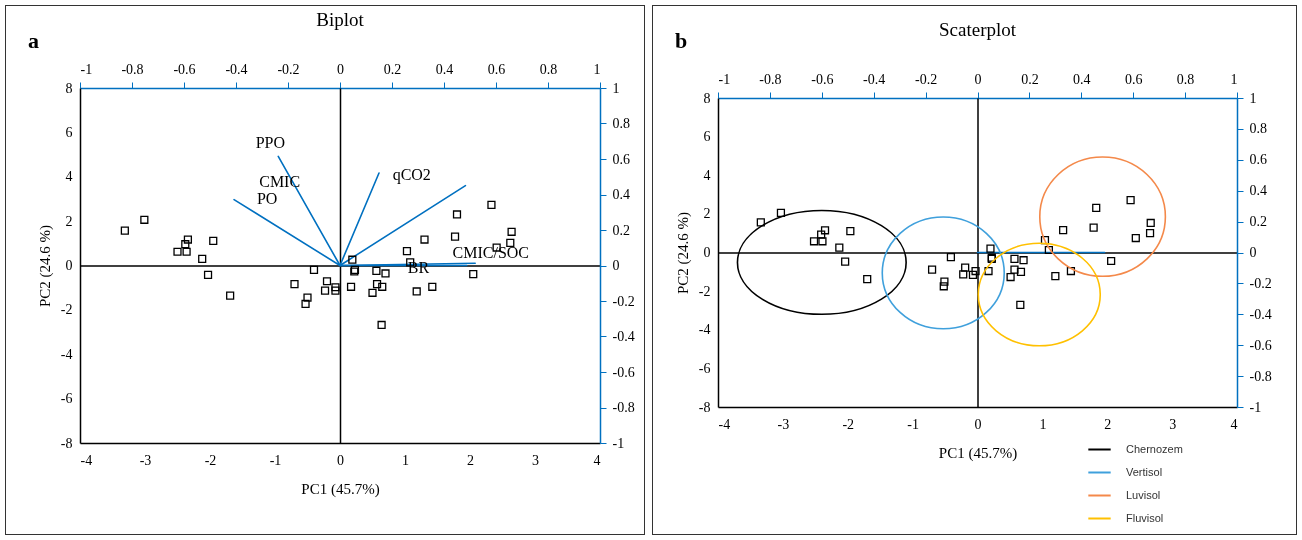 The image size is (1302, 540). What do you see at coordinates (1143, 494) in the screenshot?
I see `legend-label: Luvisol` at bounding box center [1143, 494].